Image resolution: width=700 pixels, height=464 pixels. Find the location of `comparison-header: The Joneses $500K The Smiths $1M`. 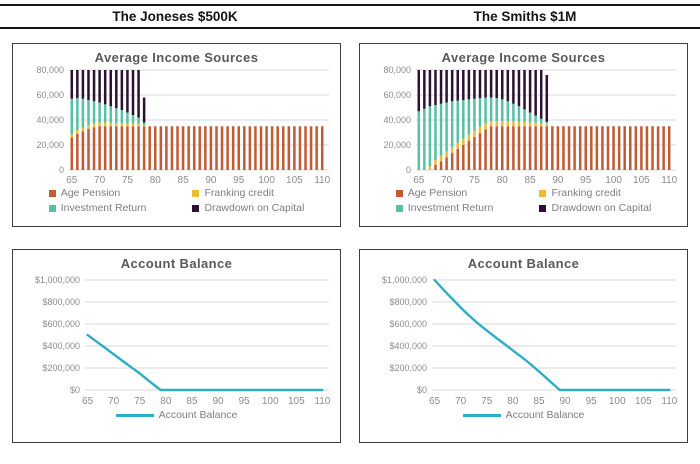

comparison-header: The Joneses $500K The Smiths $1M is located at coordinates (350, 16).